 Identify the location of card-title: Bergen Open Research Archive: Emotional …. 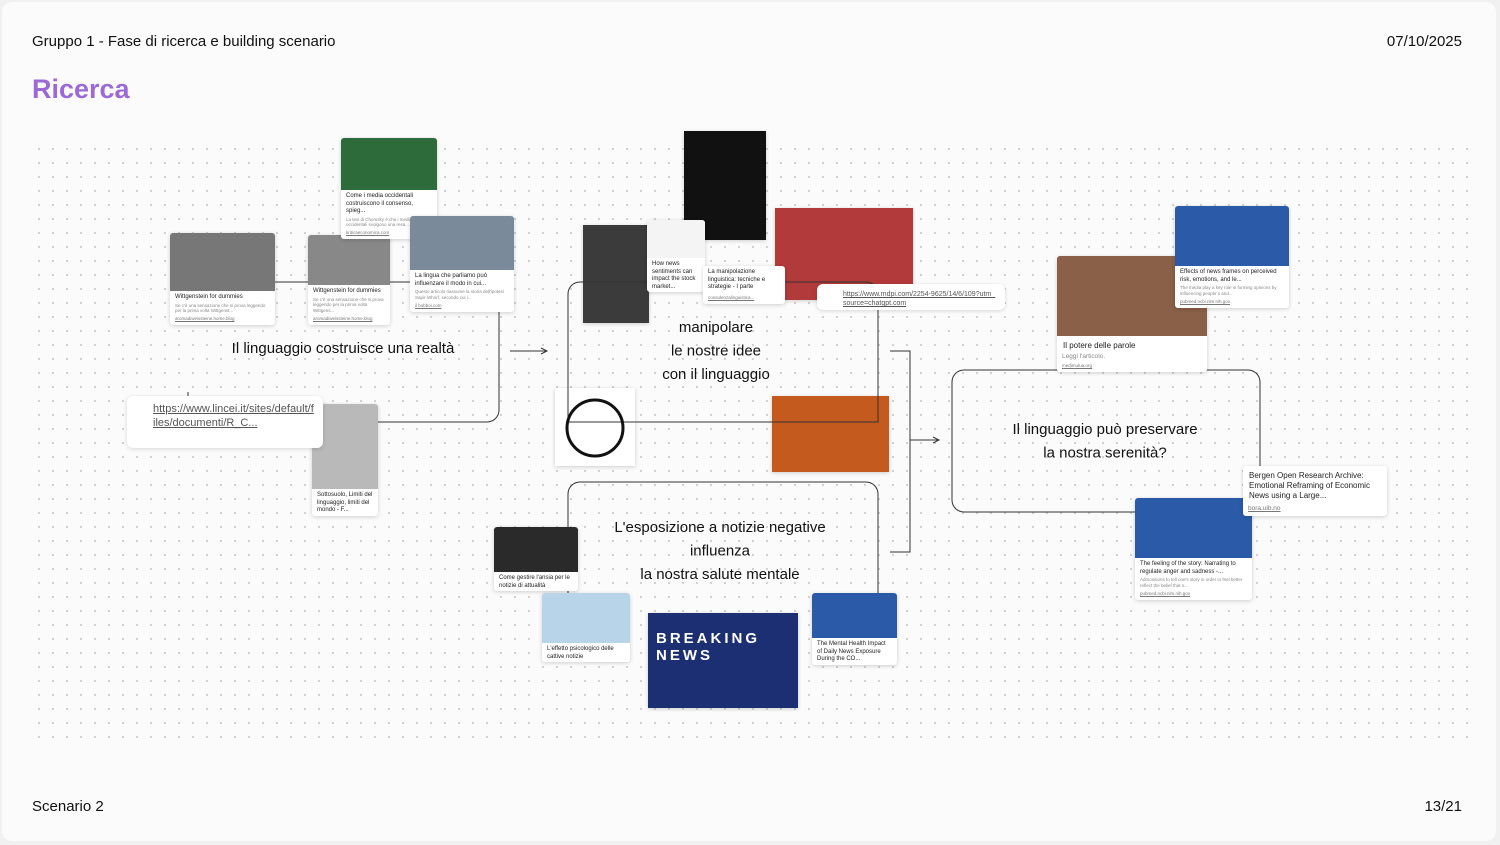
(1309, 485).